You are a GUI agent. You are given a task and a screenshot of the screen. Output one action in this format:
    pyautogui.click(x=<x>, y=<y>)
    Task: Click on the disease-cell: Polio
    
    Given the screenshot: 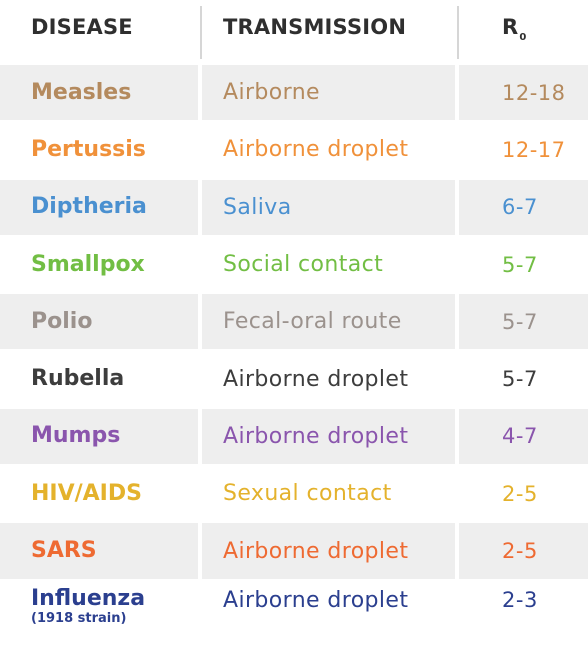 What is the action you would take?
    pyautogui.click(x=99, y=322)
    